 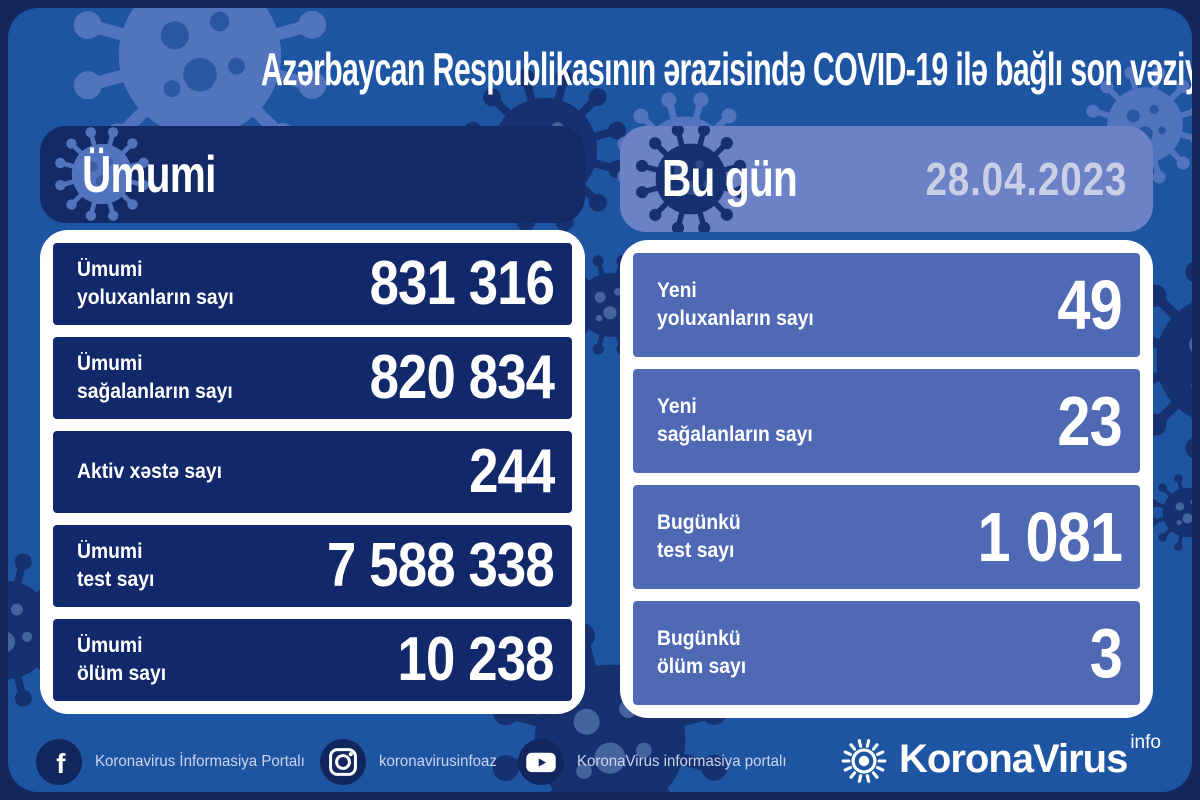 What do you see at coordinates (864, 761) in the screenshot?
I see `koronavirus-logo-icon` at bounding box center [864, 761].